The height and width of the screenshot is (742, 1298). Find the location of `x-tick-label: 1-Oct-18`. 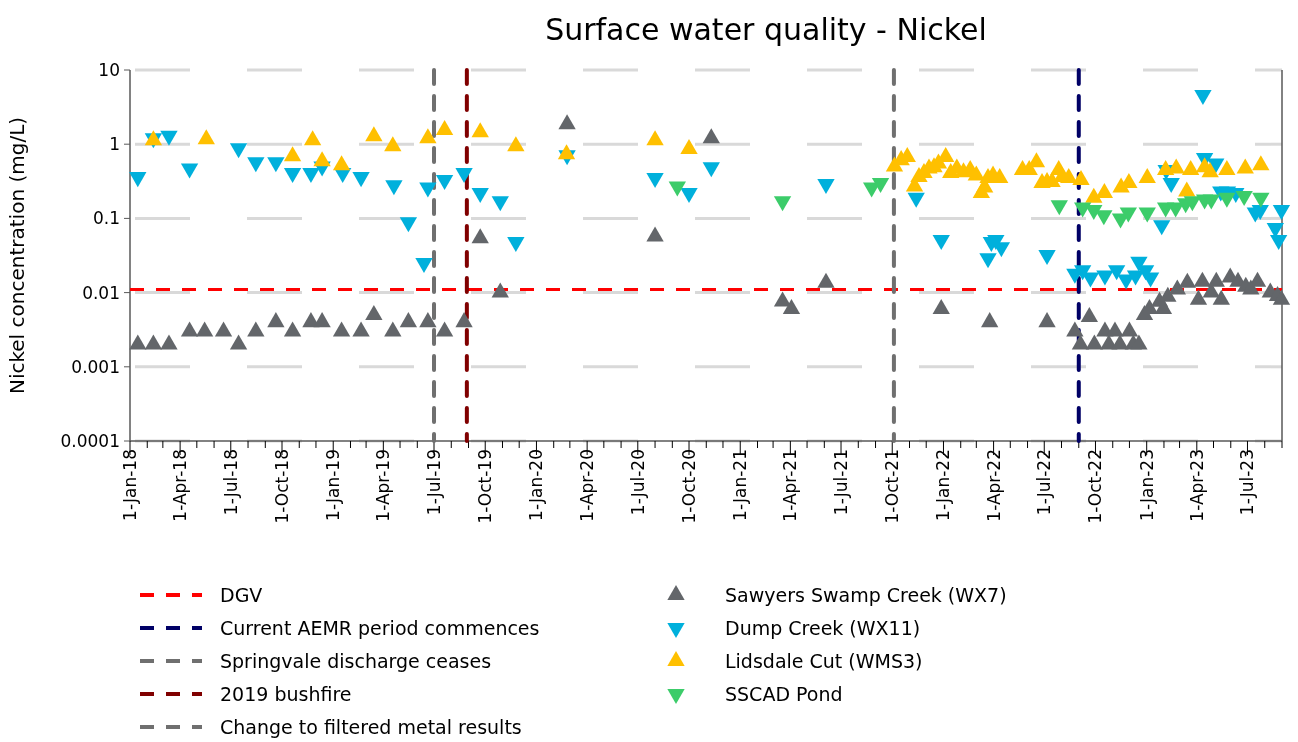

x-tick-label: 1-Oct-18 is located at coordinates (281, 486).